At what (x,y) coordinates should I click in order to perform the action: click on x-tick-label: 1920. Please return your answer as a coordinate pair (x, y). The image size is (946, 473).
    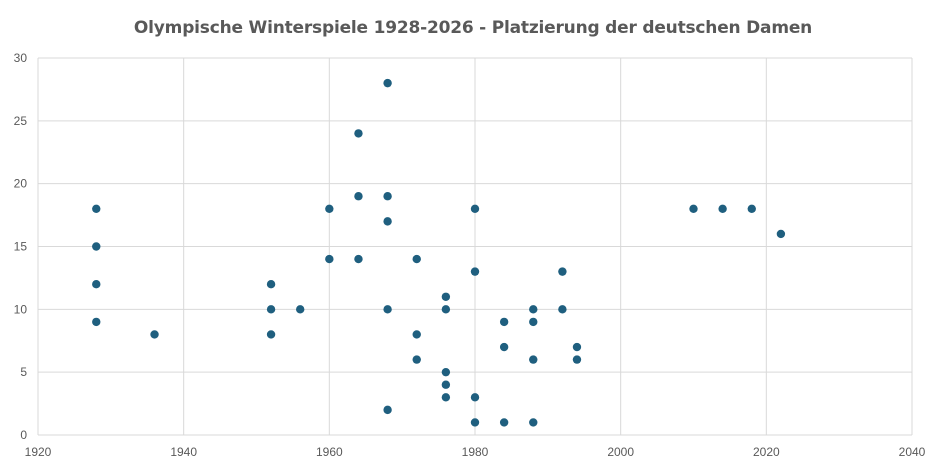
    Looking at the image, I should click on (38, 452).